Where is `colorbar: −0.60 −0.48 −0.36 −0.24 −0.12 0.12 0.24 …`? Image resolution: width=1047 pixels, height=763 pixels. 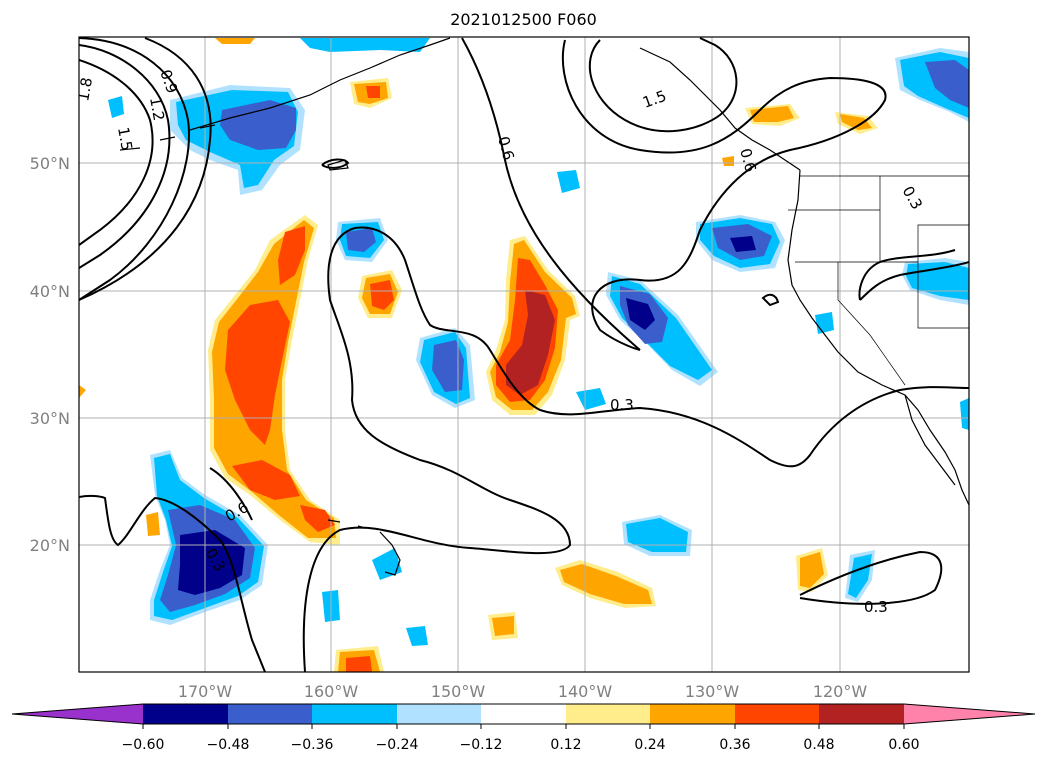 colorbar: −0.60 −0.48 −0.36 −0.24 −0.12 0.12 0.24 … is located at coordinates (523, 728).